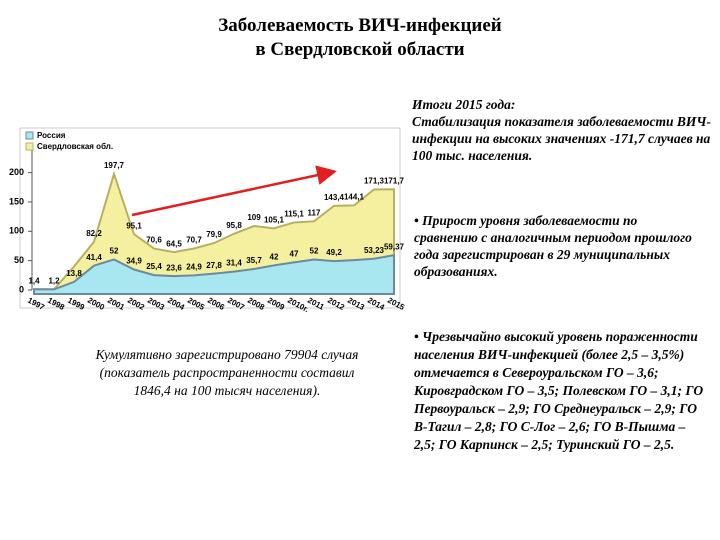 This screenshot has height=540, width=720. I want to click on y-tick-label: 200, so click(16, 172).